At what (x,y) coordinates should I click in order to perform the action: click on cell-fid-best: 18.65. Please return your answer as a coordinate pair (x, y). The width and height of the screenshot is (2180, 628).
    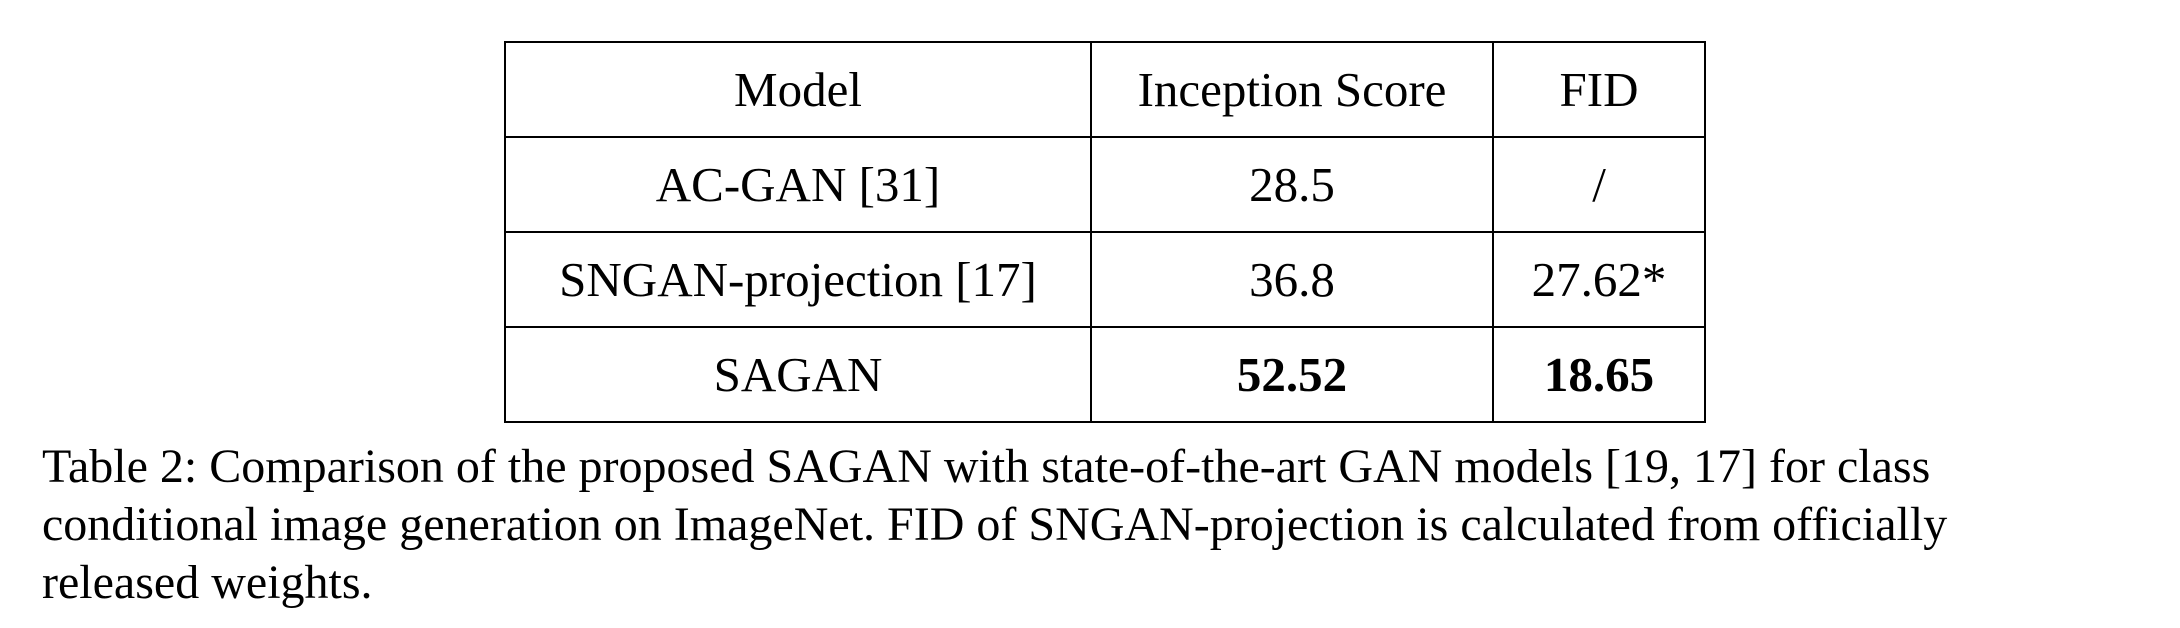
    Looking at the image, I should click on (1599, 374).